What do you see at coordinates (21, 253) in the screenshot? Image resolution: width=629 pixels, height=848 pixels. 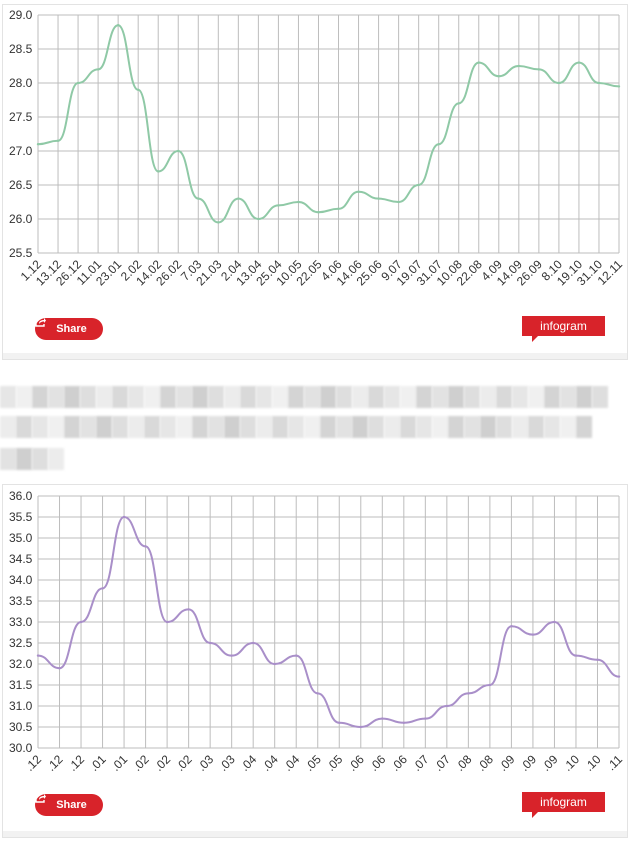 I see `y-tick-label: 25.5` at bounding box center [21, 253].